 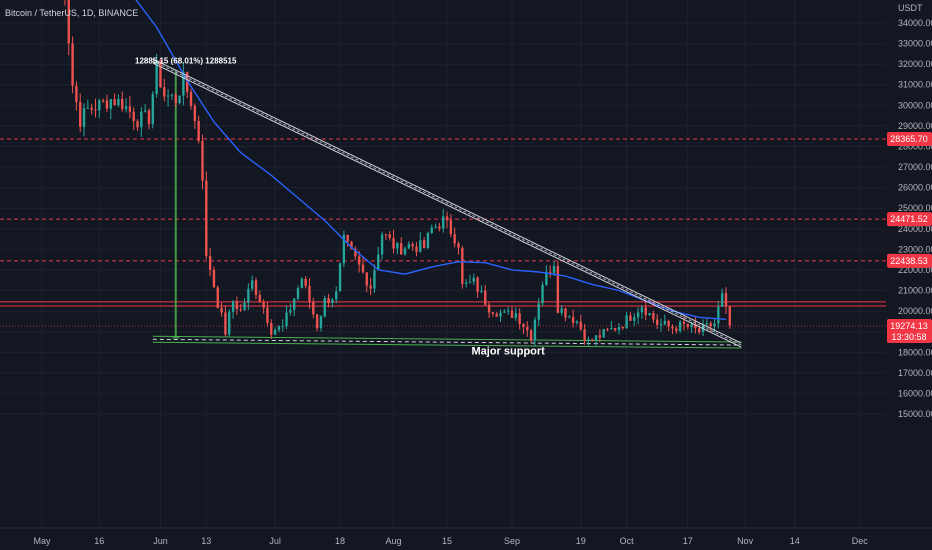 I want to click on price-tick-label: 29000.00, so click(x=915, y=126).